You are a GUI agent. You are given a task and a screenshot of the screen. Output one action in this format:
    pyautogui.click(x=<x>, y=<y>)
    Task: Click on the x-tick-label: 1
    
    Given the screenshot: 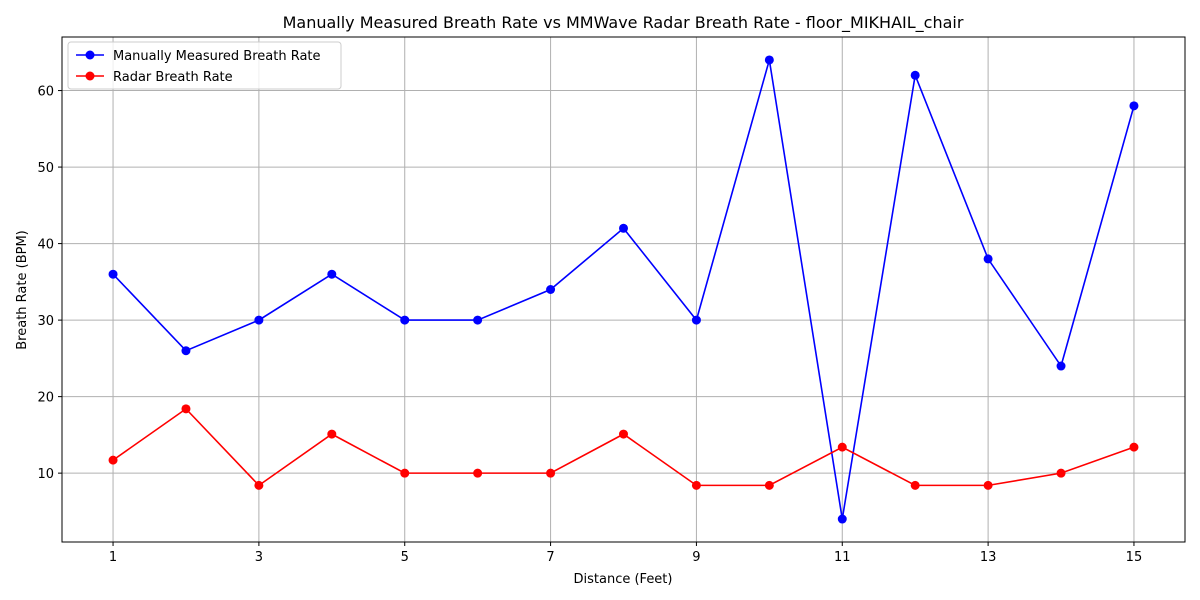 What is the action you would take?
    pyautogui.click(x=113, y=557)
    